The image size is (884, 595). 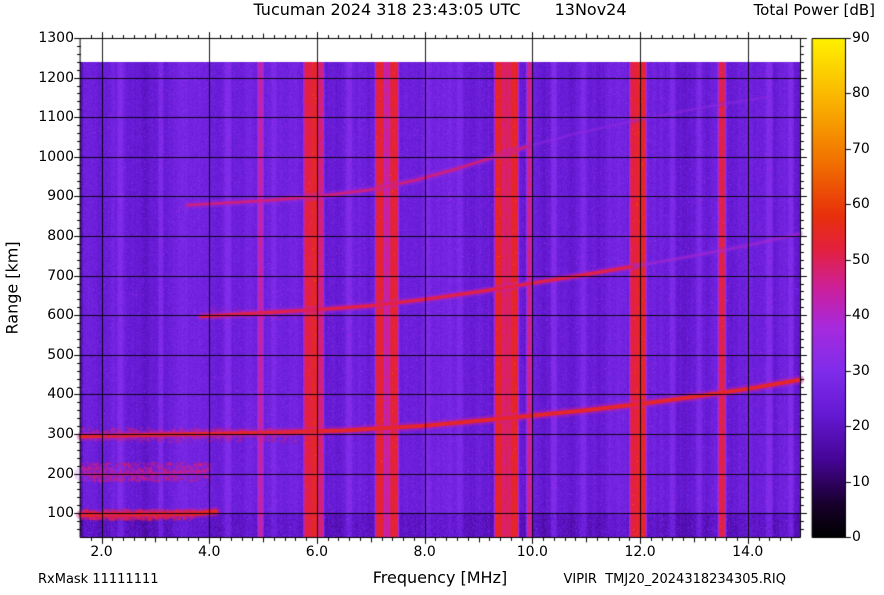 What do you see at coordinates (56, 38) in the screenshot?
I see `y-axis-tick-label: 1300` at bounding box center [56, 38].